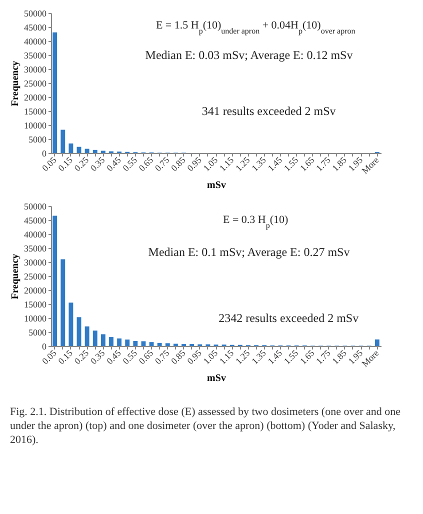 This screenshot has height=514, width=423. What do you see at coordinates (206, 427) in the screenshot?
I see `caption: Fig. 2.1. Distribution of effective dose (E) assessed by two dosimeters (one over and one under the apron) (top) and one dosimeter (over the apron) (bottom) (Yoder and Salasky, 2016).` at bounding box center [206, 427].